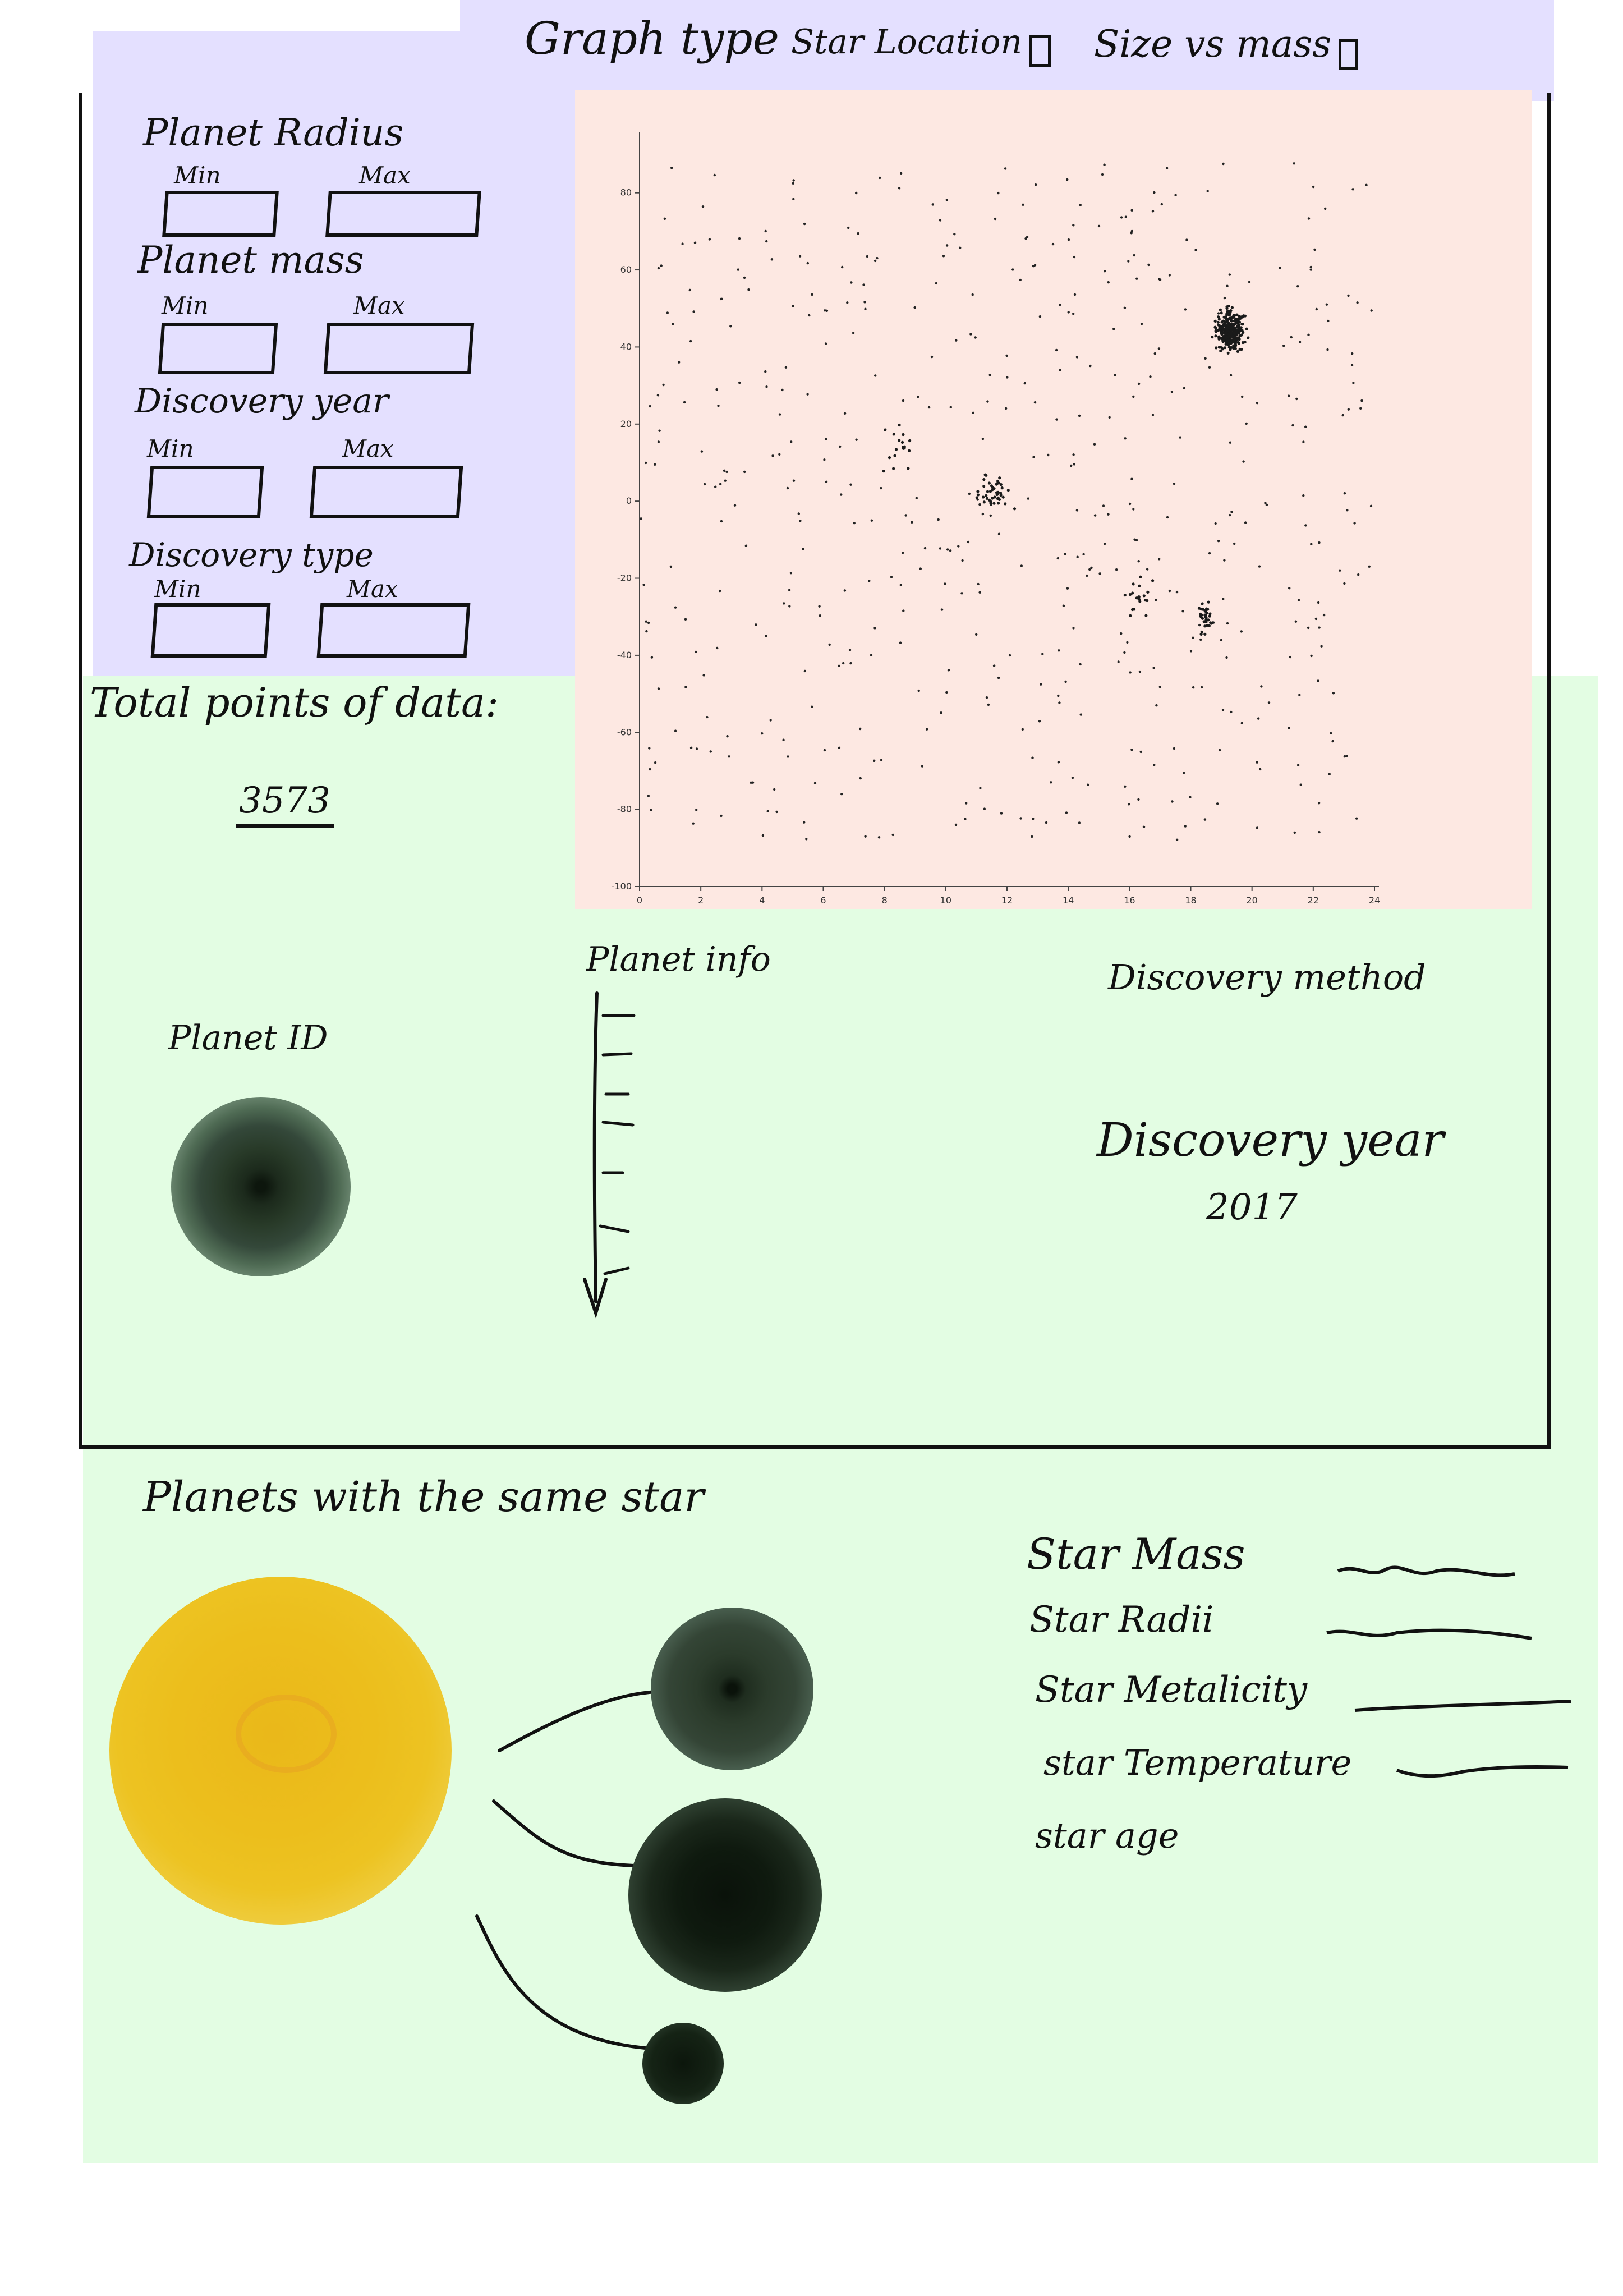 This screenshot has width=1623, height=2296. What do you see at coordinates (1348, 54) in the screenshot?
I see `size-vs-mass-checkbox` at bounding box center [1348, 54].